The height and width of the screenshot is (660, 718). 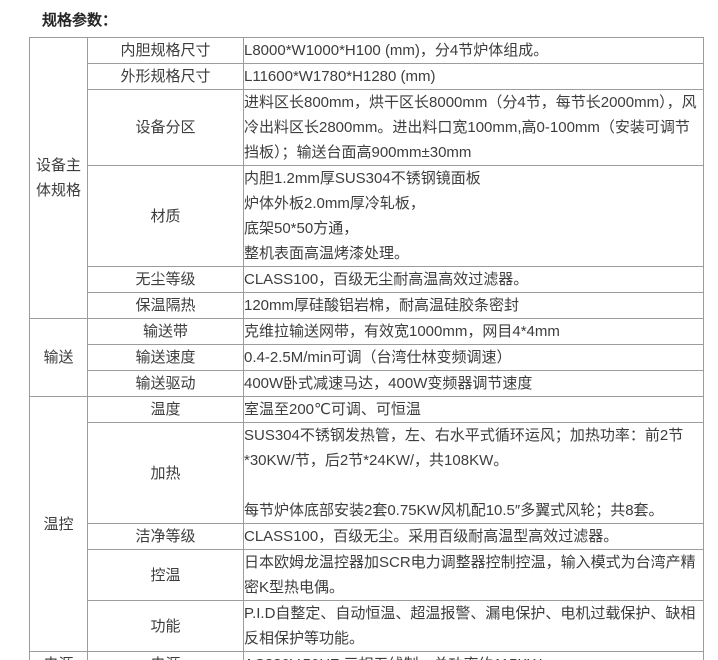 I want to click on param-value-cell: 400W卧式减速马达，400W变频器调节速度, so click(x=473, y=383).